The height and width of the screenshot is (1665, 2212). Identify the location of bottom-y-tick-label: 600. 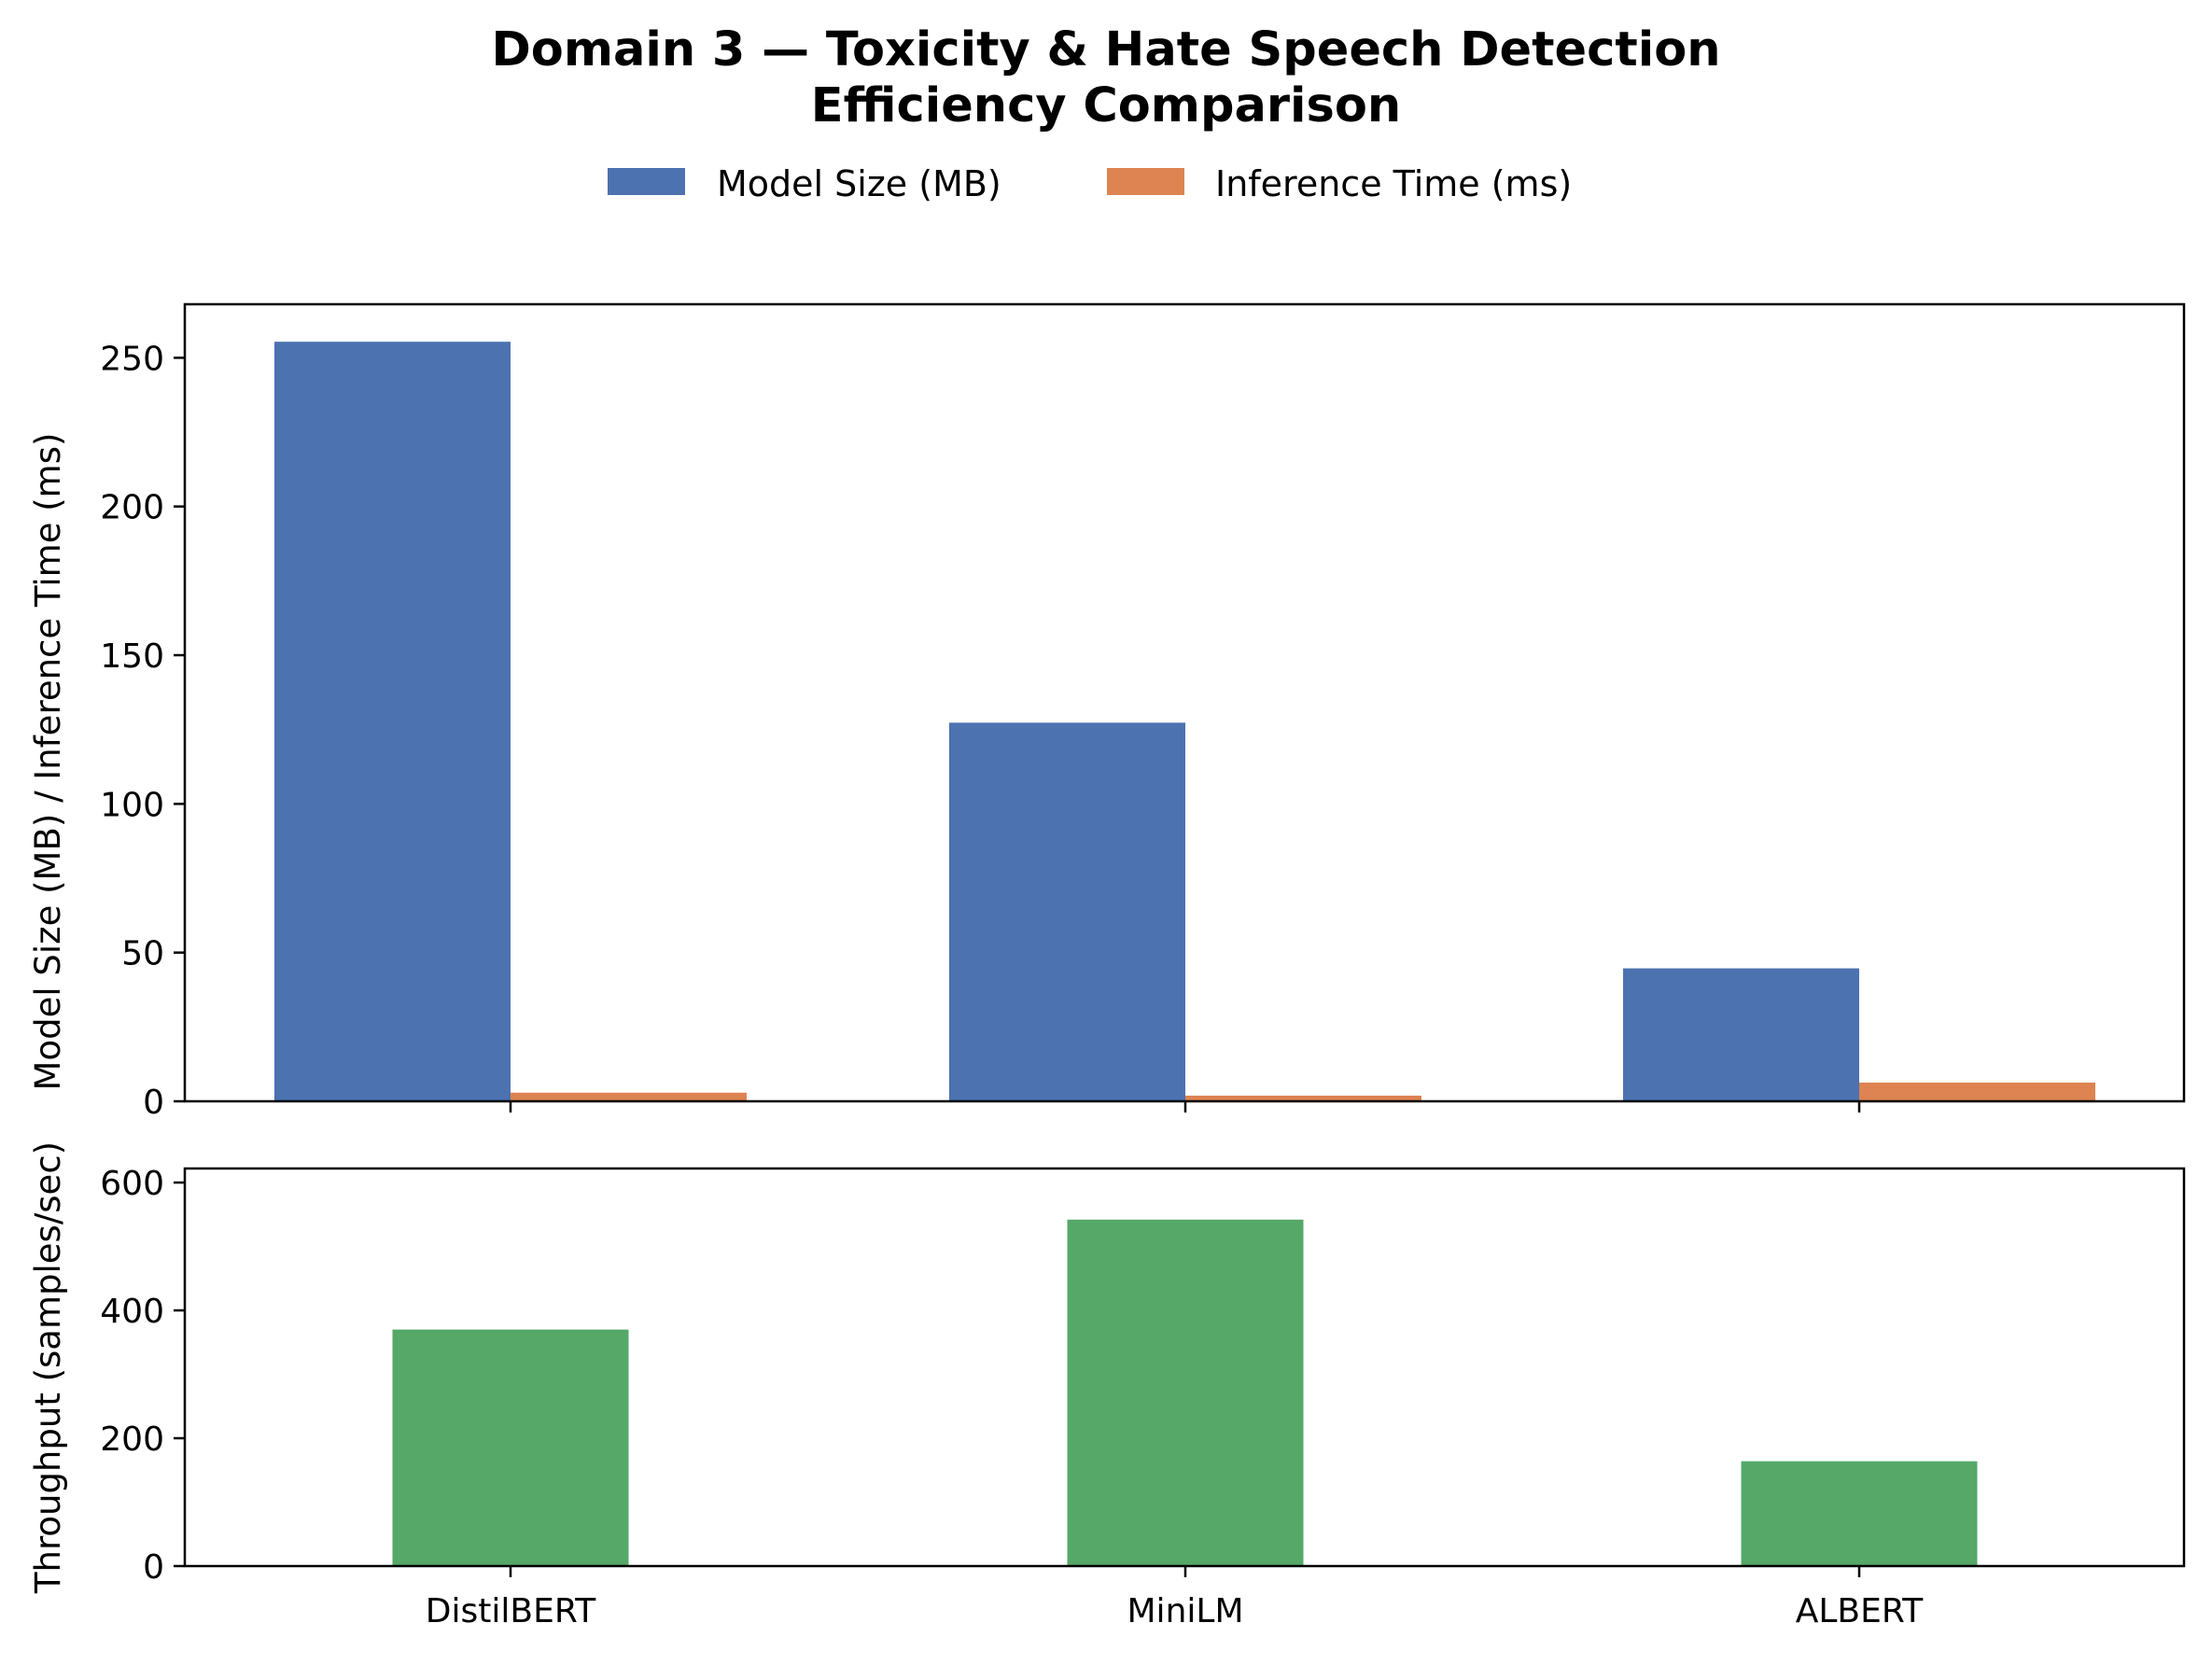
(132, 1184).